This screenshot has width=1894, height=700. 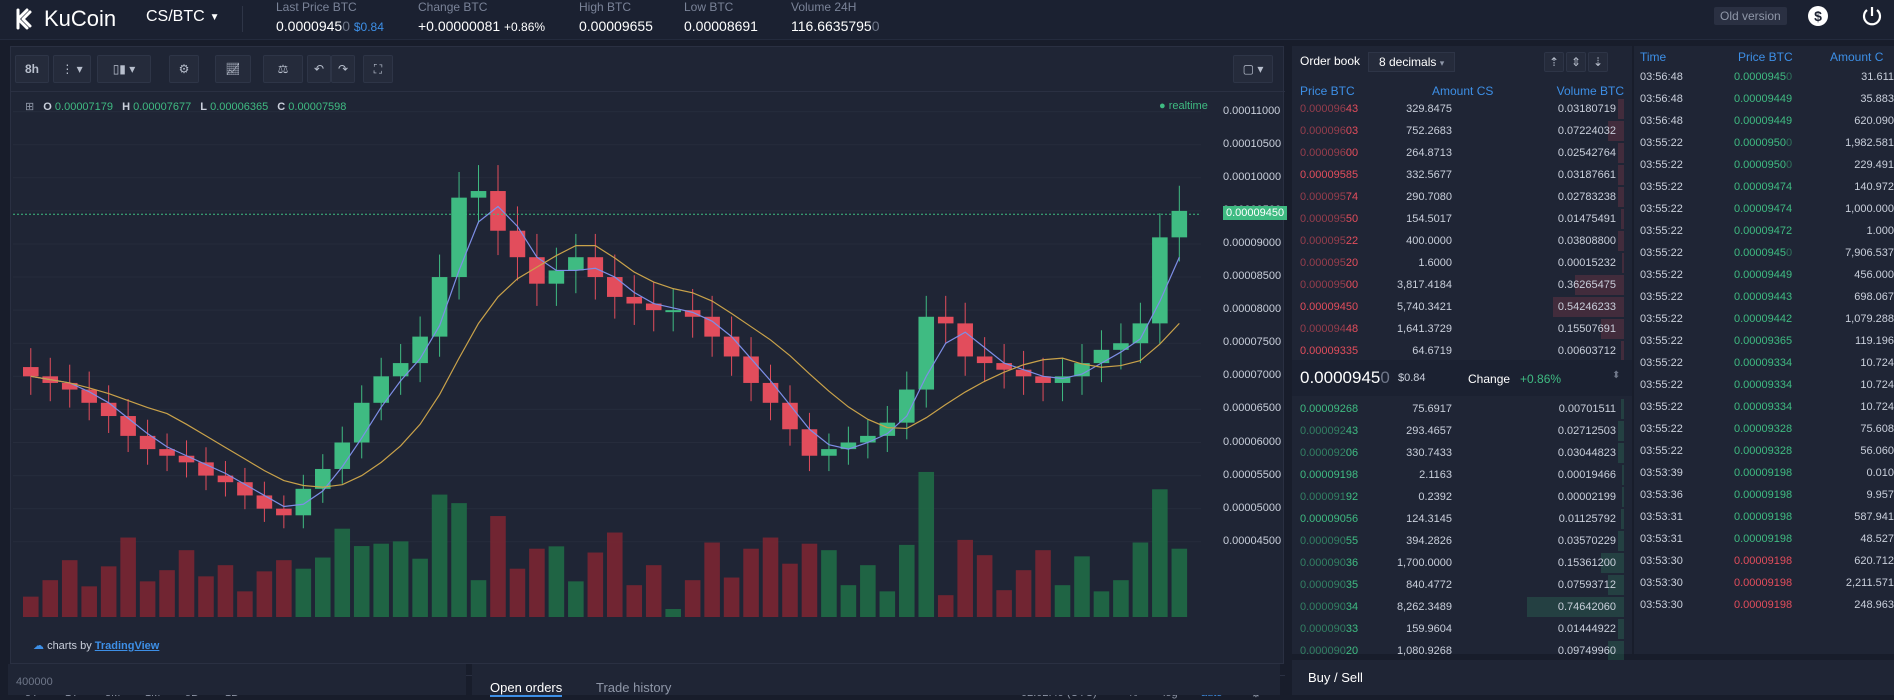 What do you see at coordinates (1763, 561) in the screenshot?
I see `trade-price: 0.00009198` at bounding box center [1763, 561].